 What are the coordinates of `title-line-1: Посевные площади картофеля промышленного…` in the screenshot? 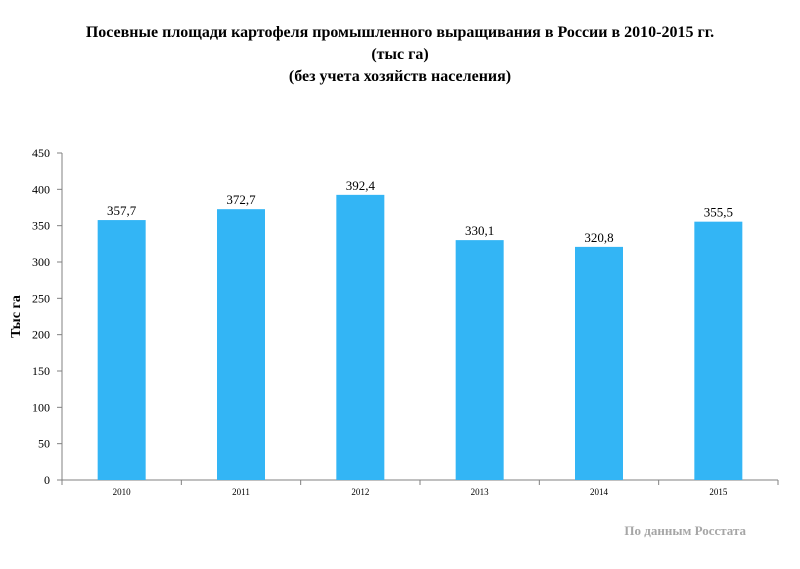 It's located at (400, 32).